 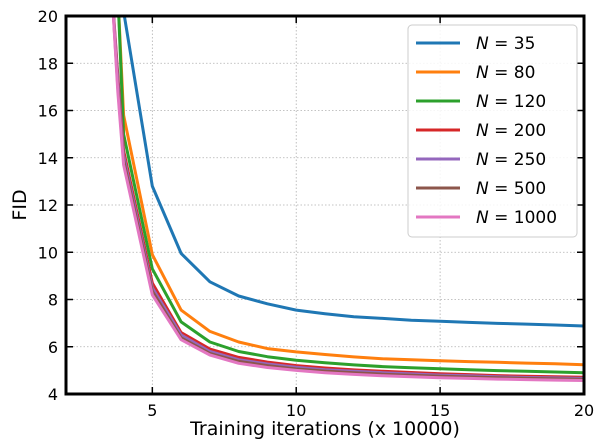 I want to click on y-tick-label: 4, so click(x=53, y=394).